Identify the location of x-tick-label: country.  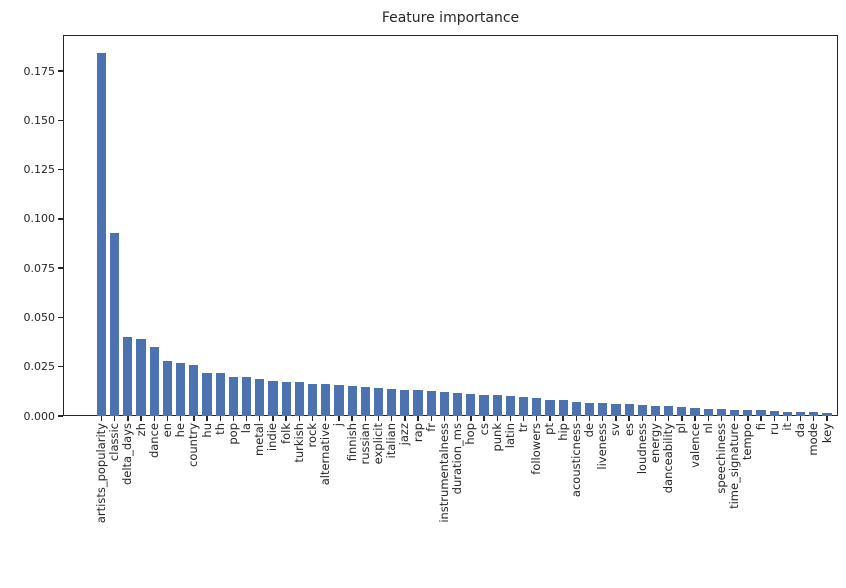
(193, 445).